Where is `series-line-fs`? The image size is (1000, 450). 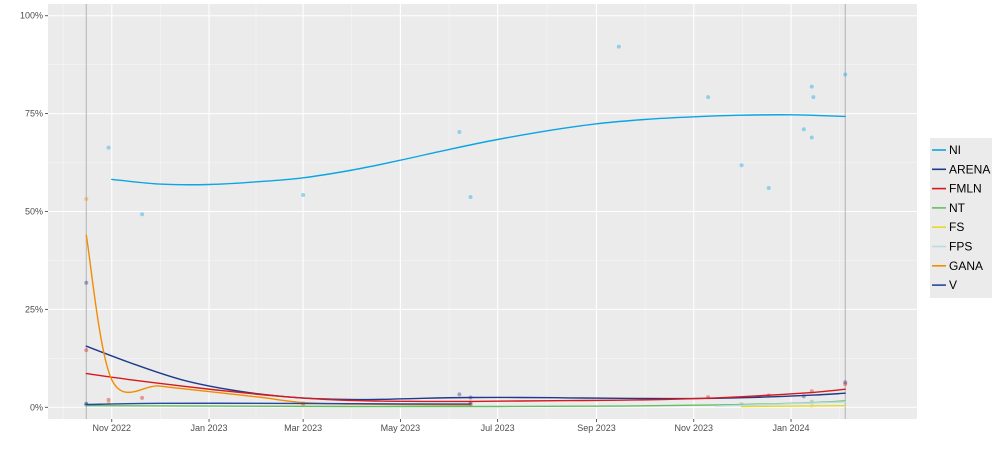 series-line-fs is located at coordinates (793, 406).